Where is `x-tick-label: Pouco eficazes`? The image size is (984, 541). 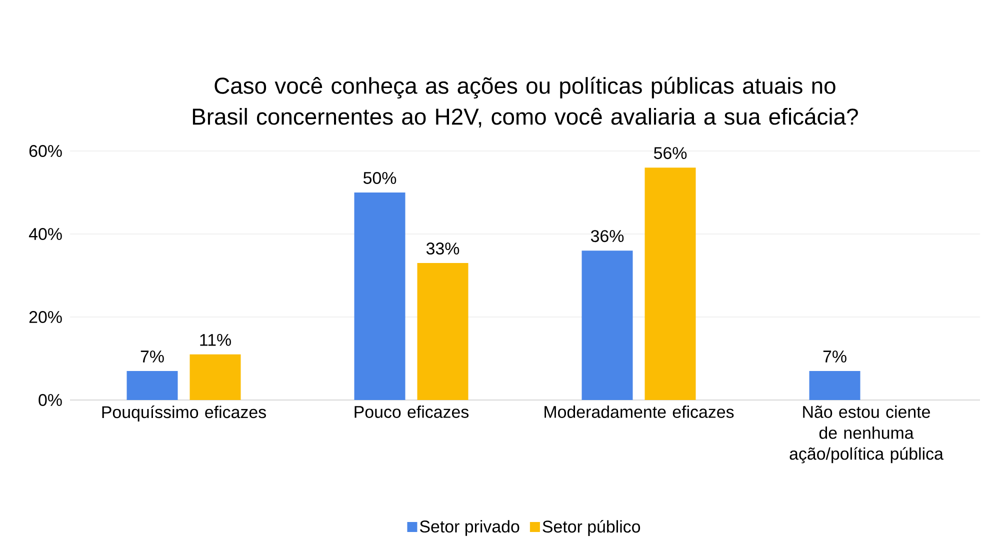
x-tick-label: Pouco eficazes is located at coordinates (411, 412).